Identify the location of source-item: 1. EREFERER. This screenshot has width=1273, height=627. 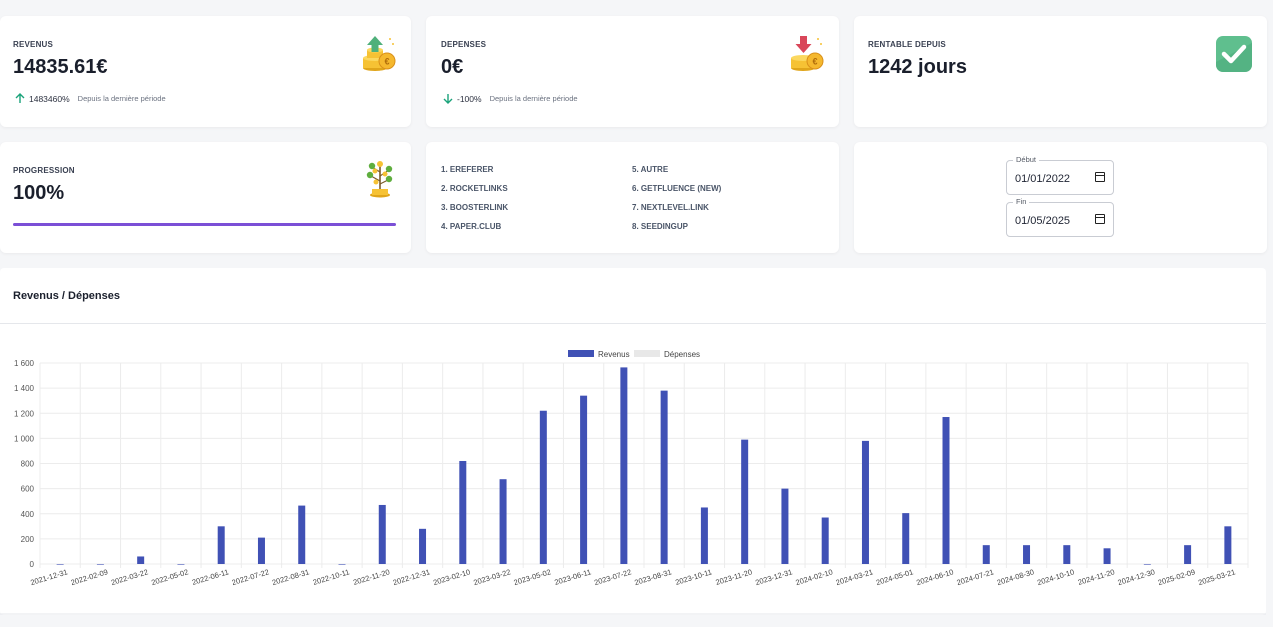
(467, 169).